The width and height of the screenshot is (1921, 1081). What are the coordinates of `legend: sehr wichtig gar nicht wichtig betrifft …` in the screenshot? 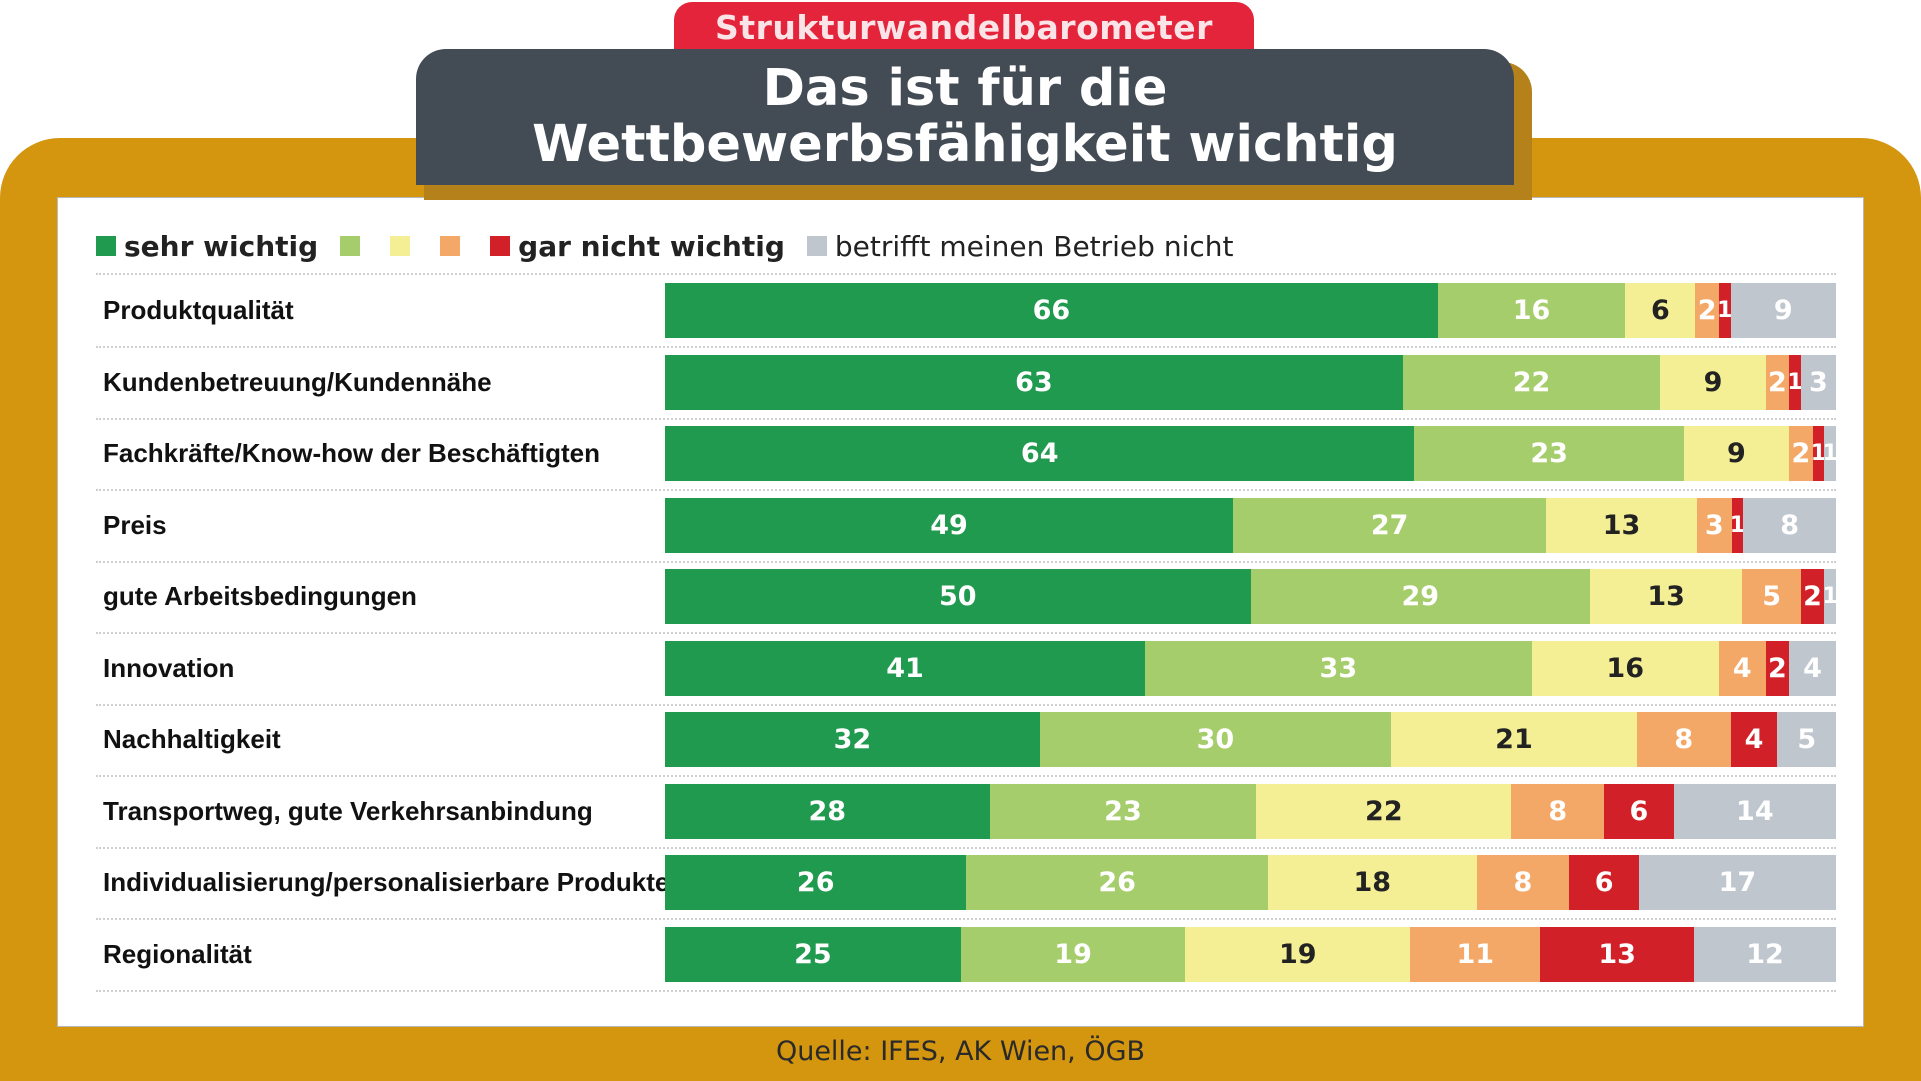 It's located at (675, 246).